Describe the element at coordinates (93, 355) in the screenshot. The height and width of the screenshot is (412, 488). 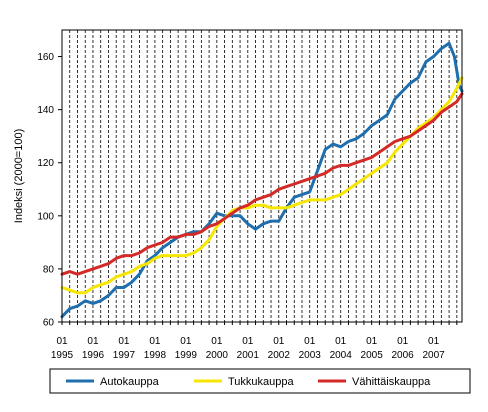
I see `x-tick-label-year: 1996` at that location.